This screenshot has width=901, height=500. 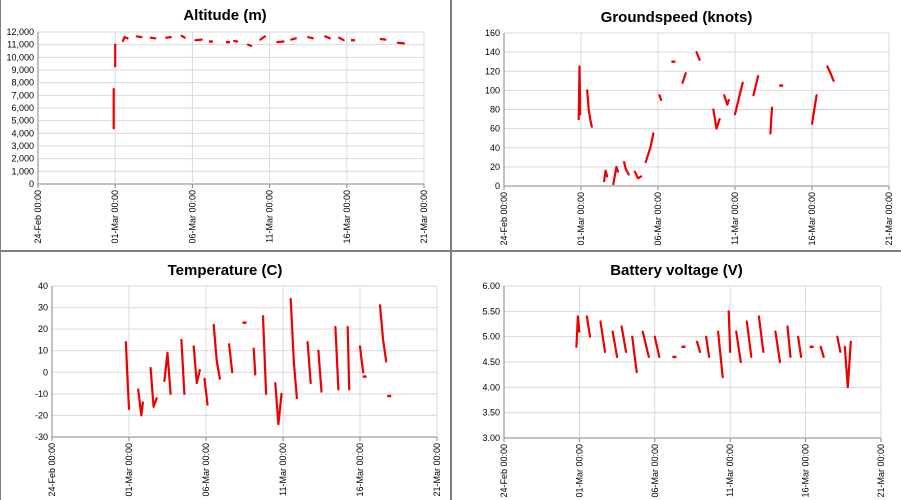 What do you see at coordinates (492, 71) in the screenshot?
I see `y-tick-label: 120` at bounding box center [492, 71].